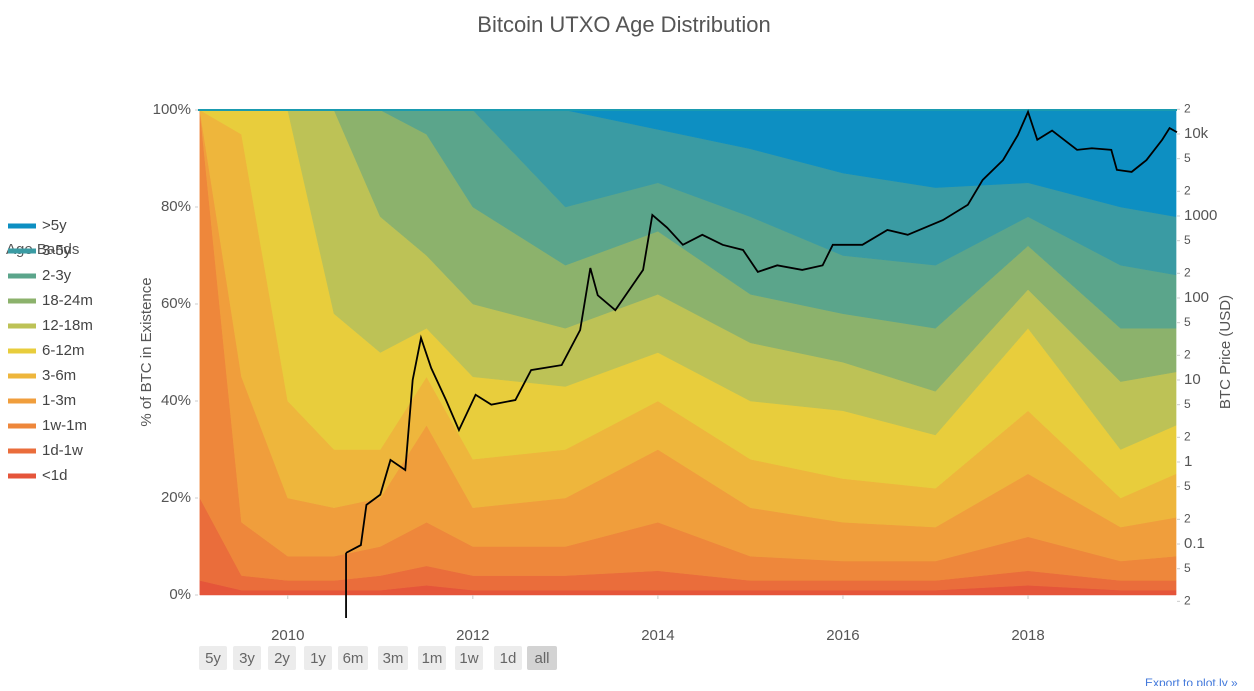  I want to click on y2-tick-label: 10, so click(1192, 379).